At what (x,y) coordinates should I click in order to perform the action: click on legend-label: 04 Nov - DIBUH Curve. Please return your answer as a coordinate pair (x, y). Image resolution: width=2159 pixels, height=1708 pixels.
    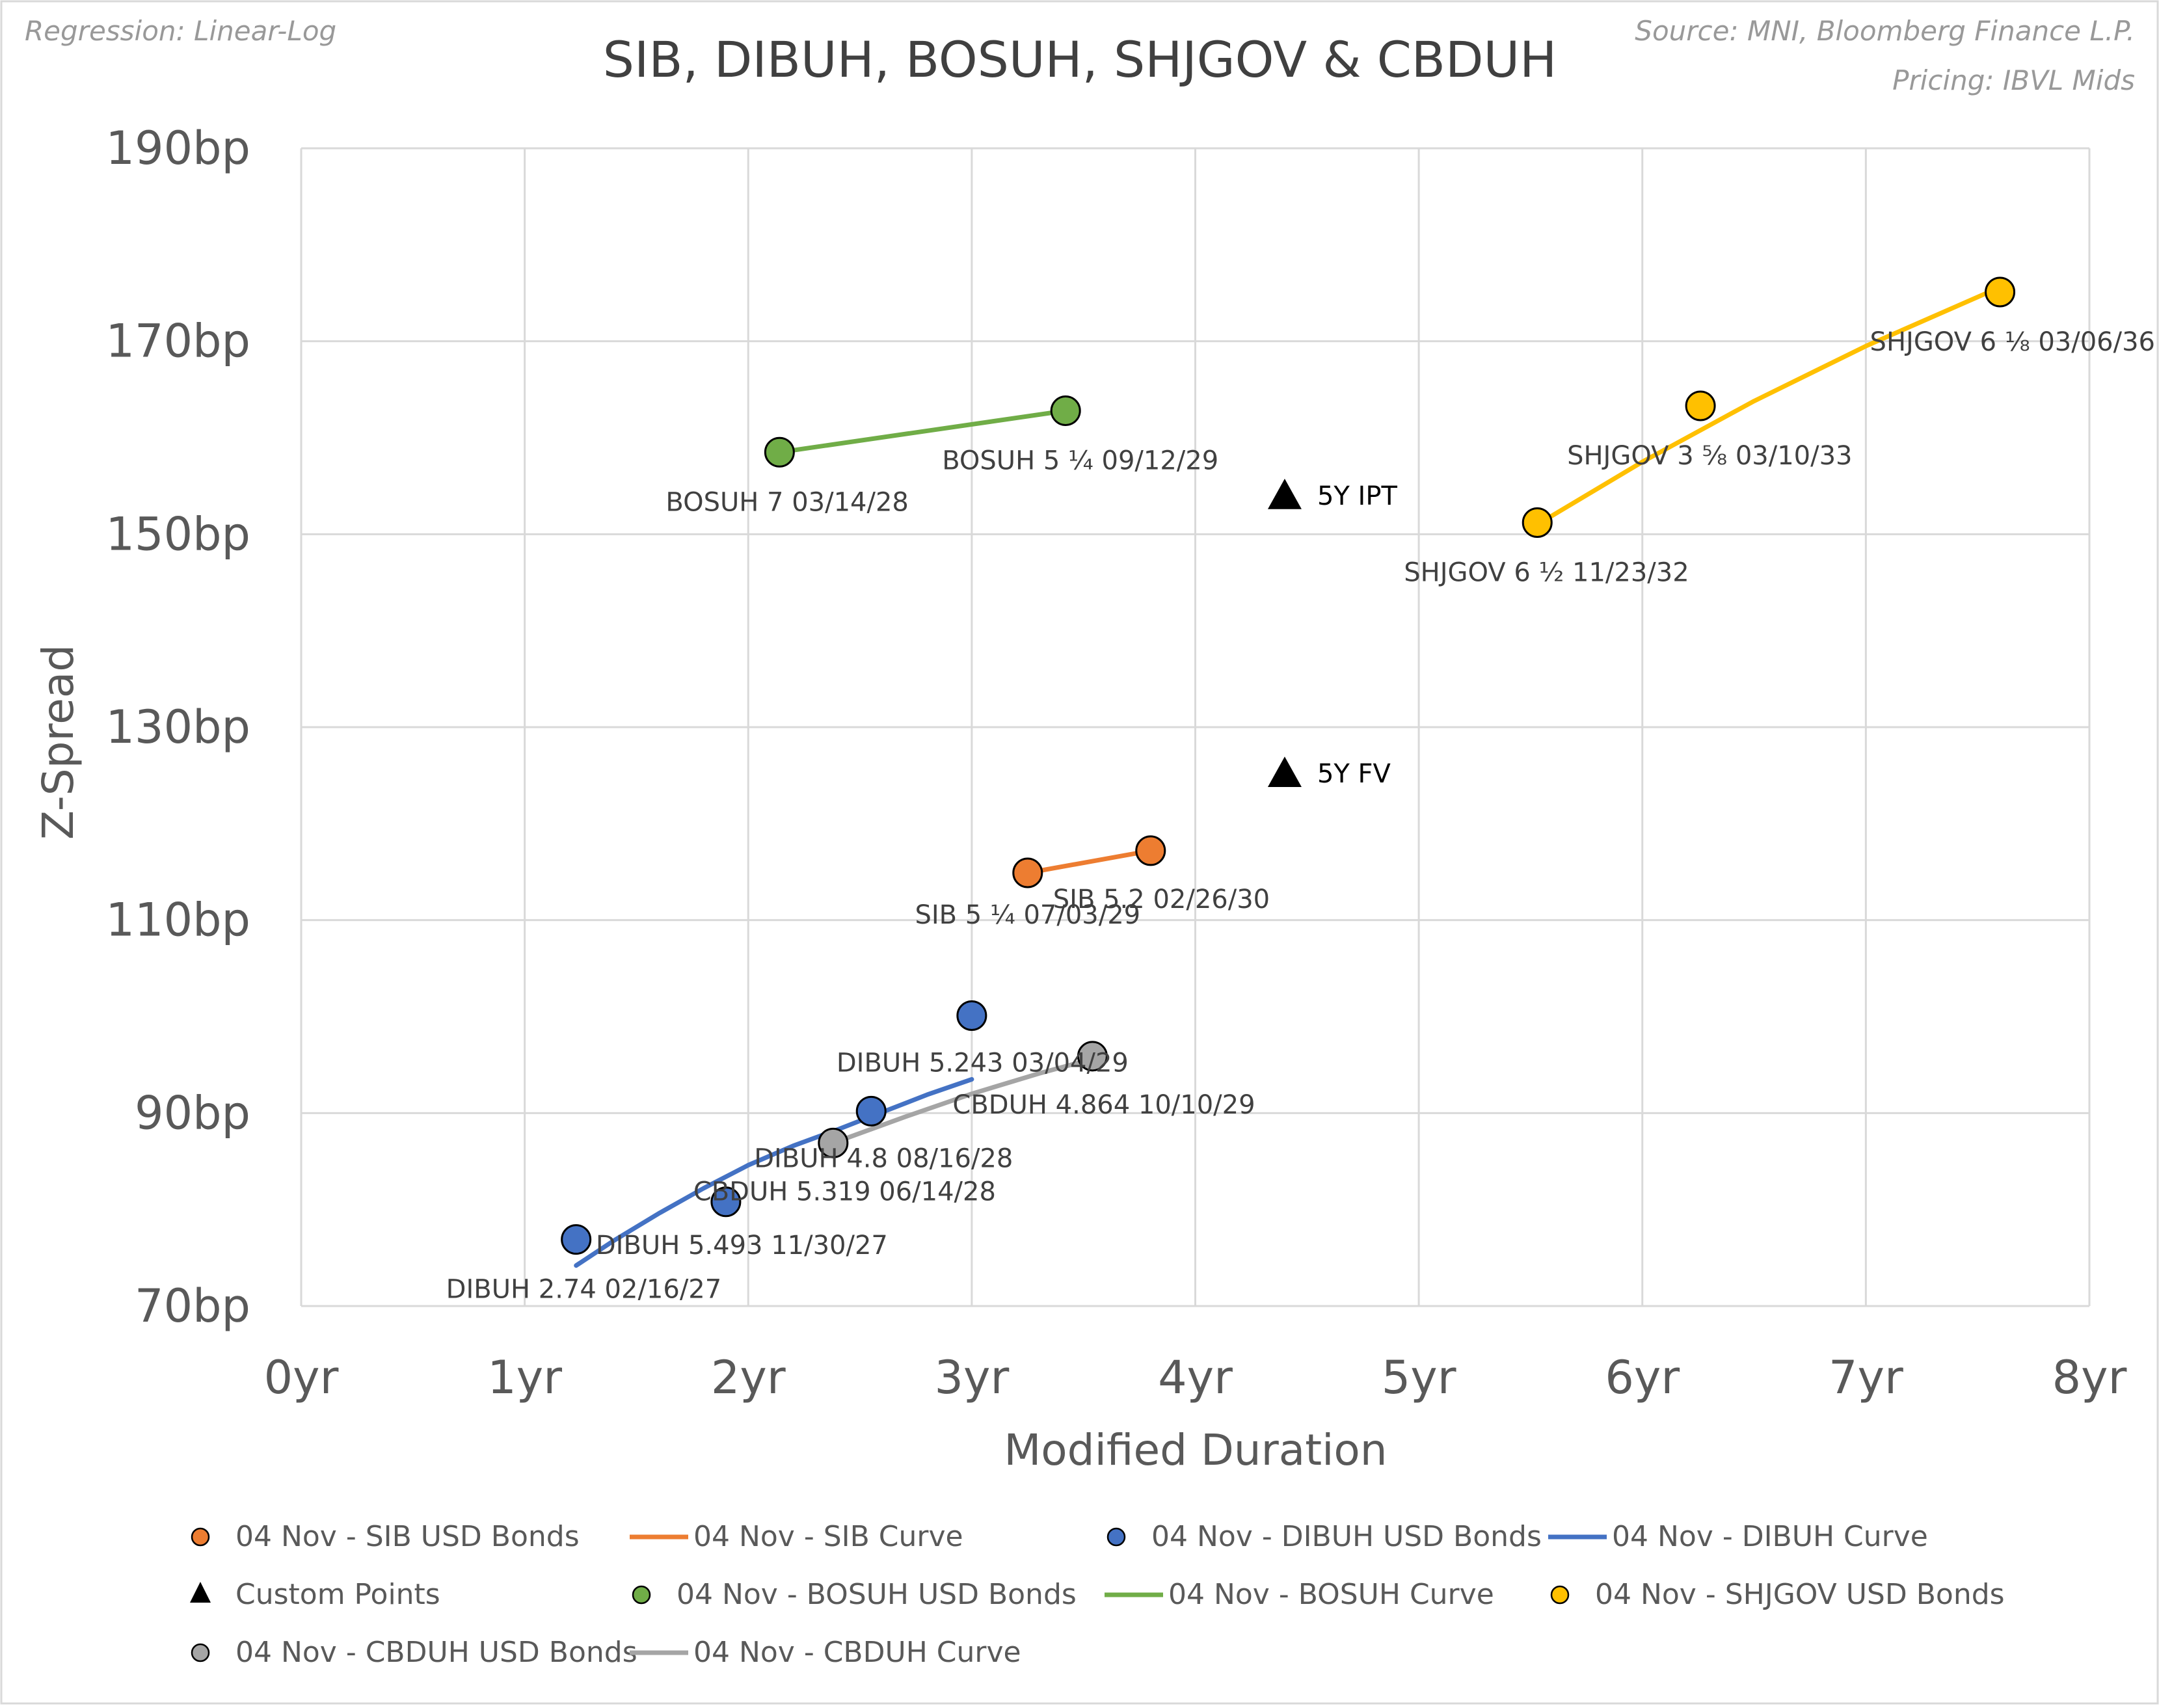
    Looking at the image, I should click on (1770, 1537).